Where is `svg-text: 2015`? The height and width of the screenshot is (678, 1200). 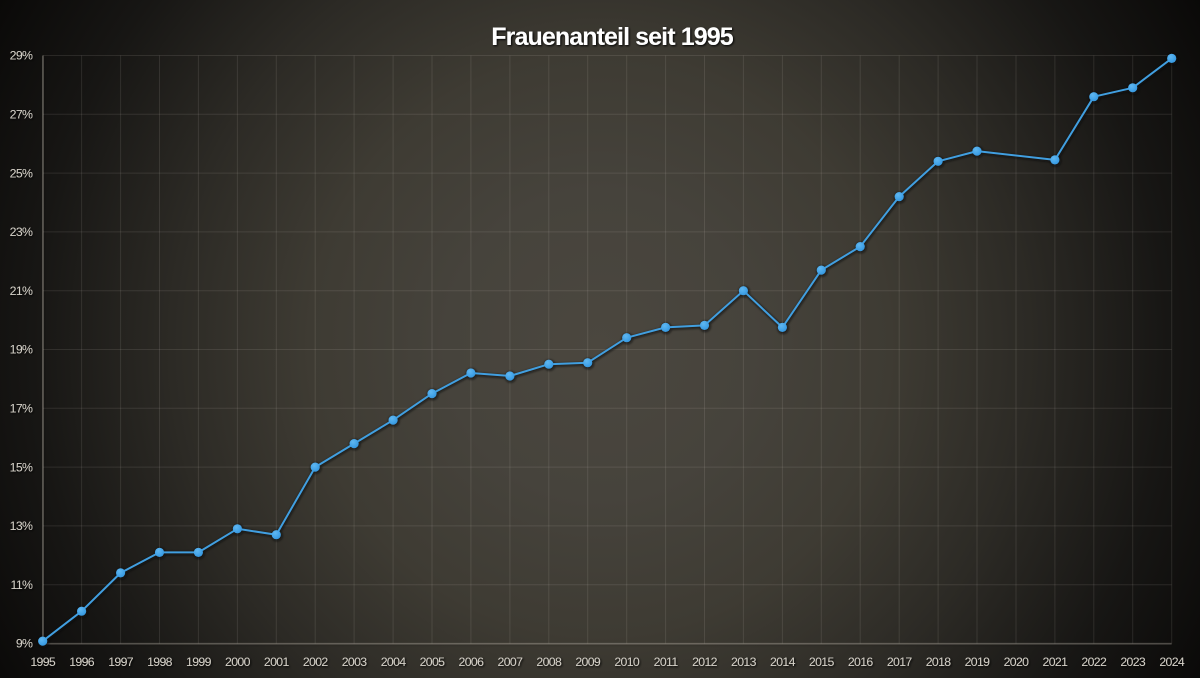
svg-text: 2015 is located at coordinates (822, 662).